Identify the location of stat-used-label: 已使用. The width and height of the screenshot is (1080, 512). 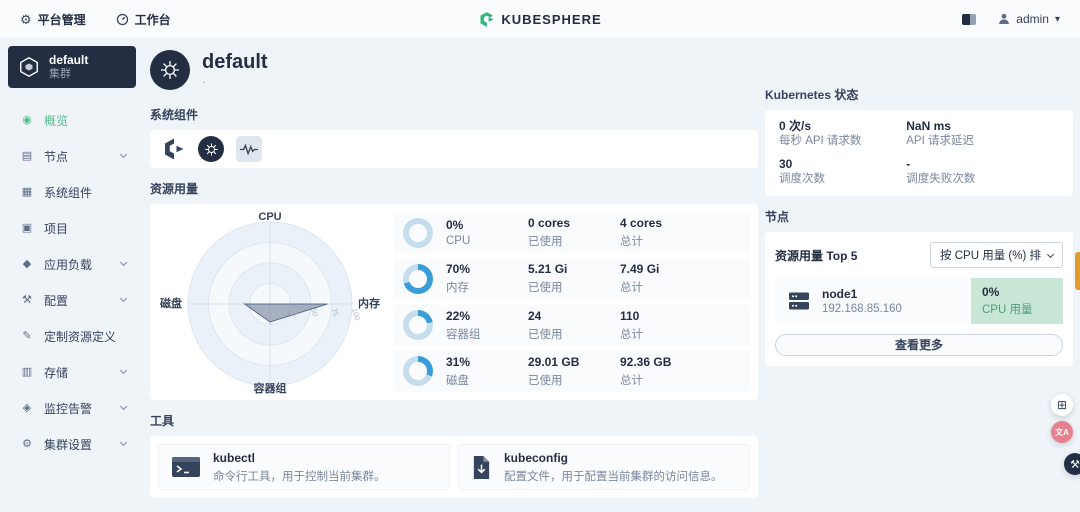
(545, 380).